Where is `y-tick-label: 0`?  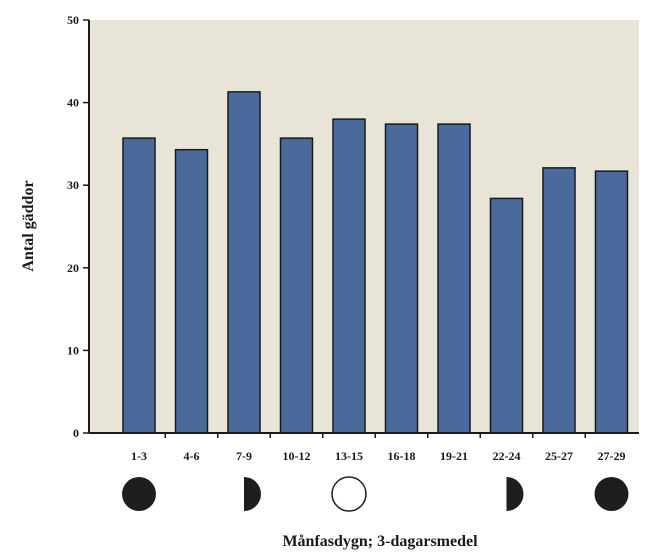 y-tick-label: 0 is located at coordinates (76, 433).